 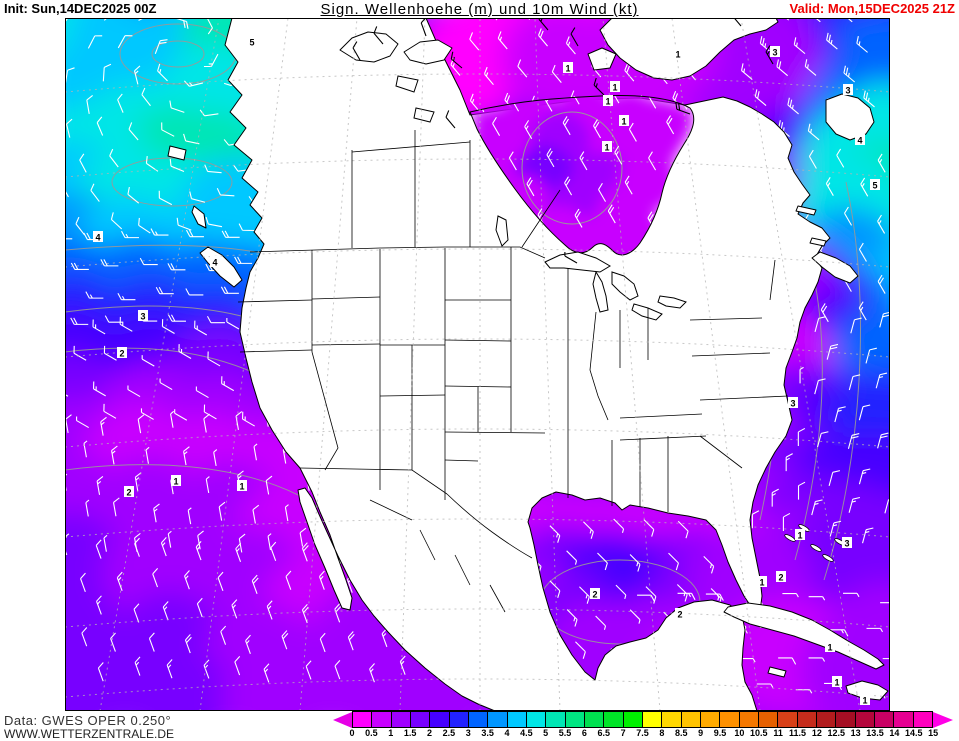 I want to click on colorbar-tick: 11.5, so click(x=797, y=733).